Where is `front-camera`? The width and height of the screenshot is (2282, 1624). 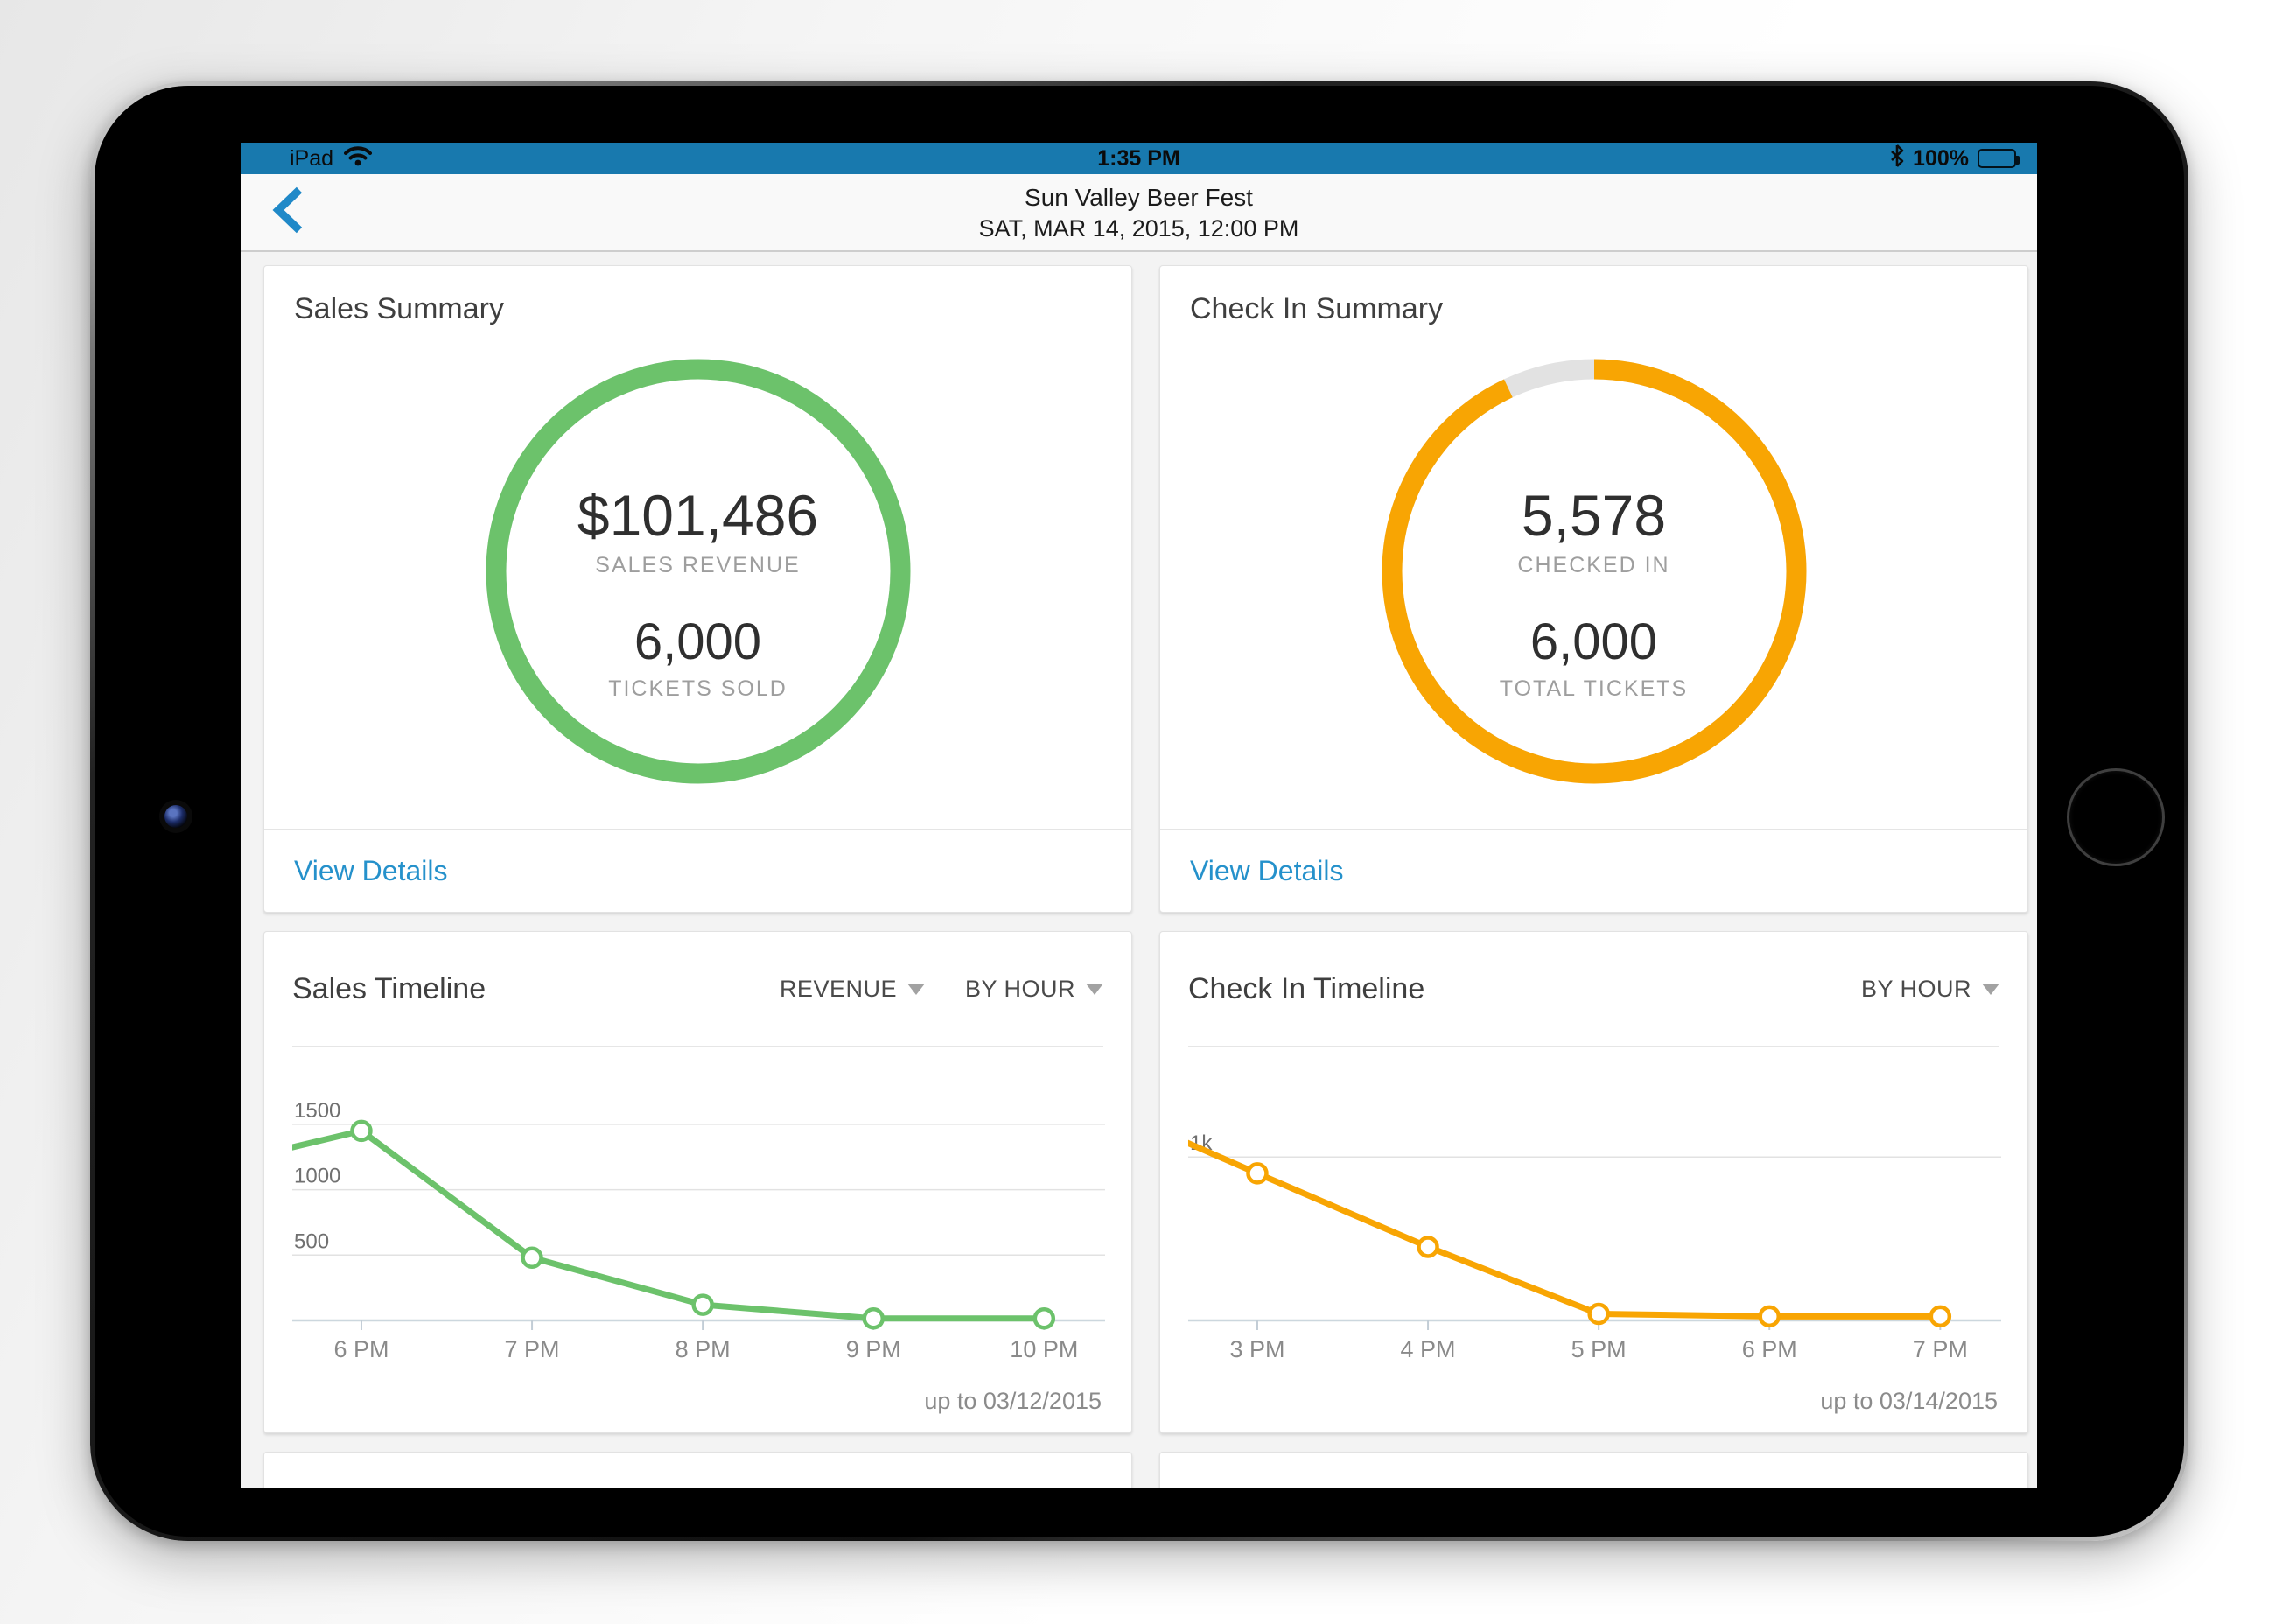 front-camera is located at coordinates (175, 816).